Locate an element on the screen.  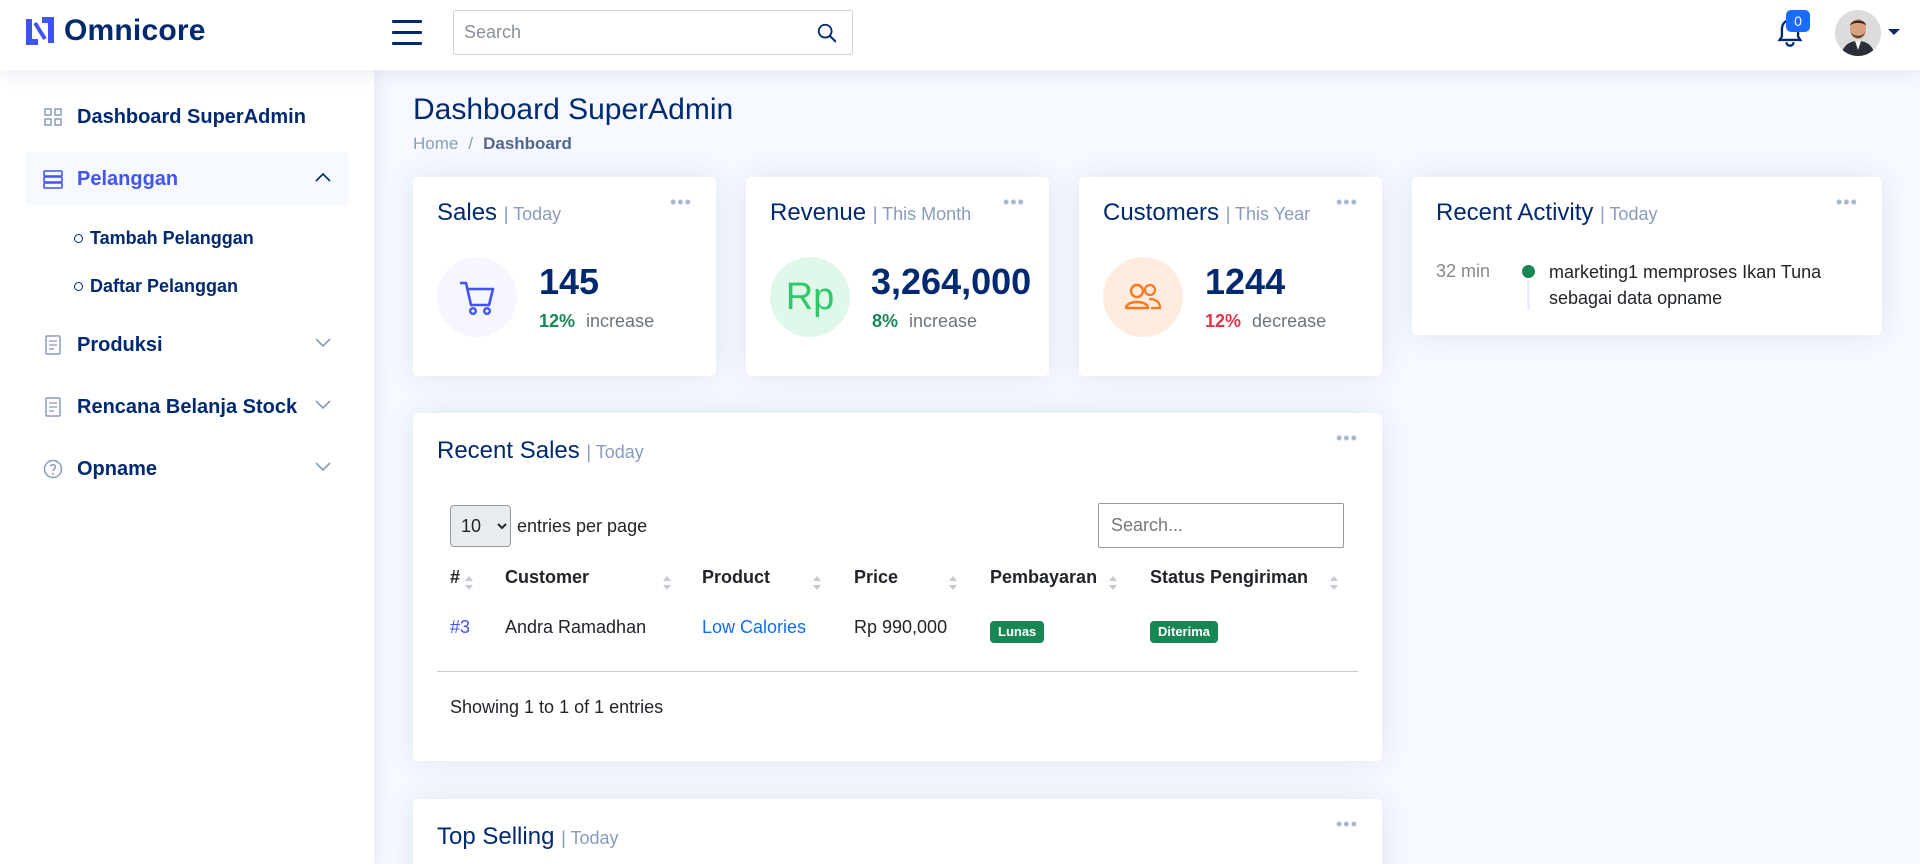
sidebar-toggle-icon is located at coordinates (407, 33).